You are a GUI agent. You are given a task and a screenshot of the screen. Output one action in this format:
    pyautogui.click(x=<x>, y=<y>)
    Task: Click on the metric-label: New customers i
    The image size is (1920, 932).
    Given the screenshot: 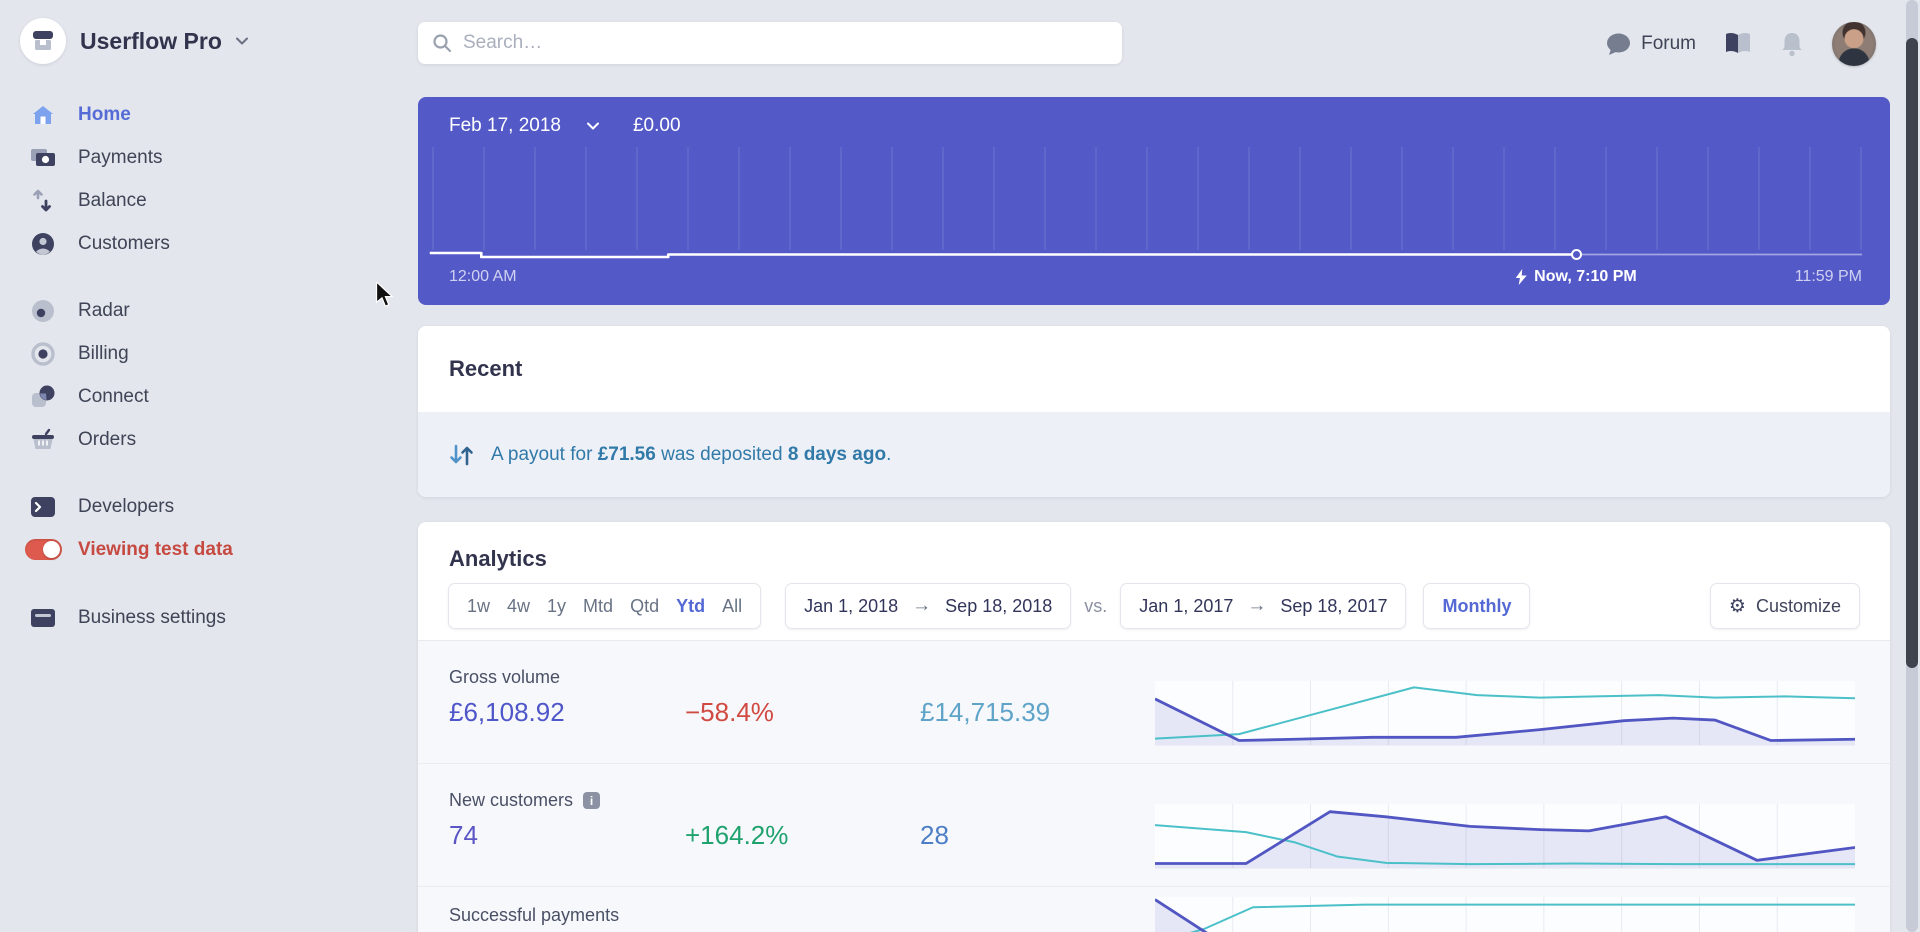 What is the action you would take?
    pyautogui.click(x=525, y=800)
    